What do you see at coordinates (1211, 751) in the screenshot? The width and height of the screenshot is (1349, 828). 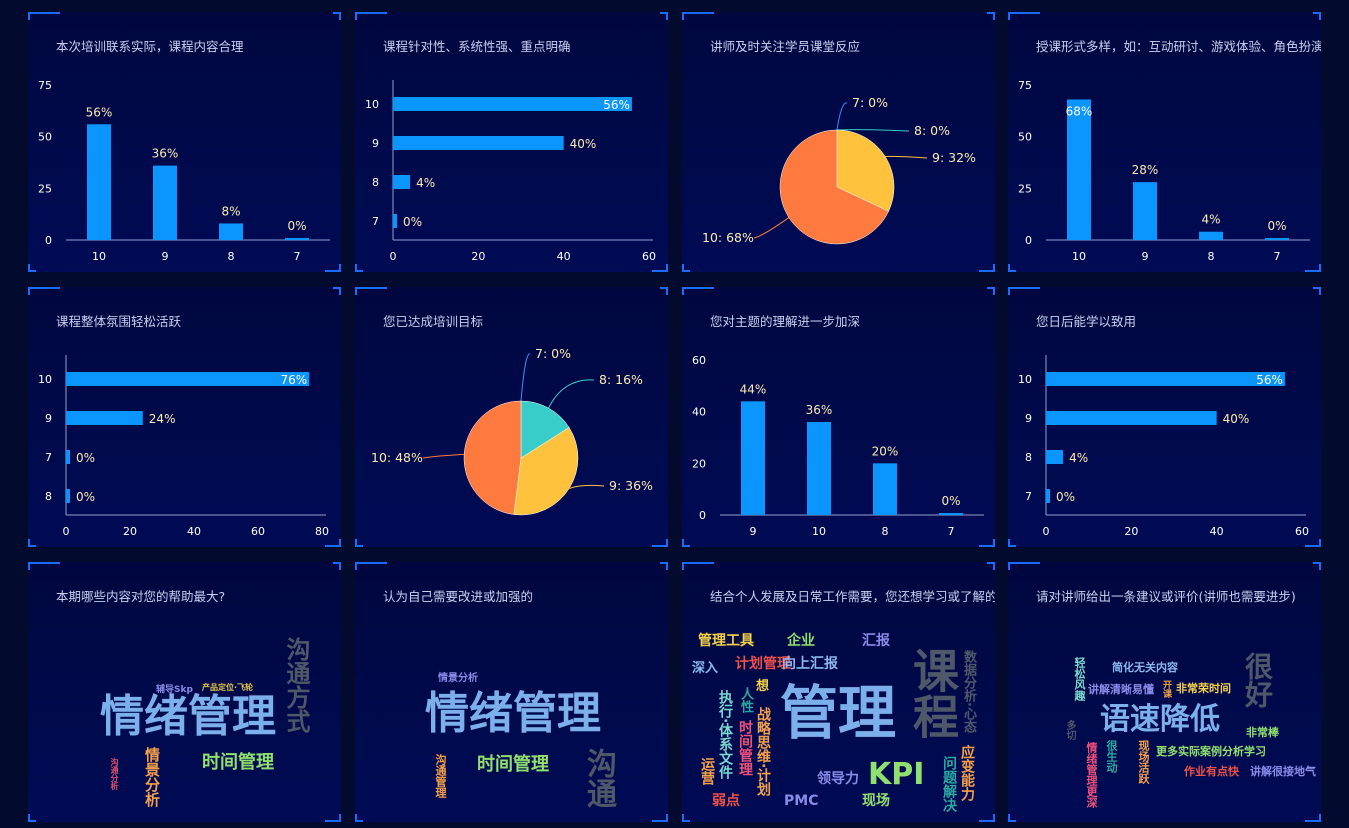 I see `word: 更多实际案例分析学习` at bounding box center [1211, 751].